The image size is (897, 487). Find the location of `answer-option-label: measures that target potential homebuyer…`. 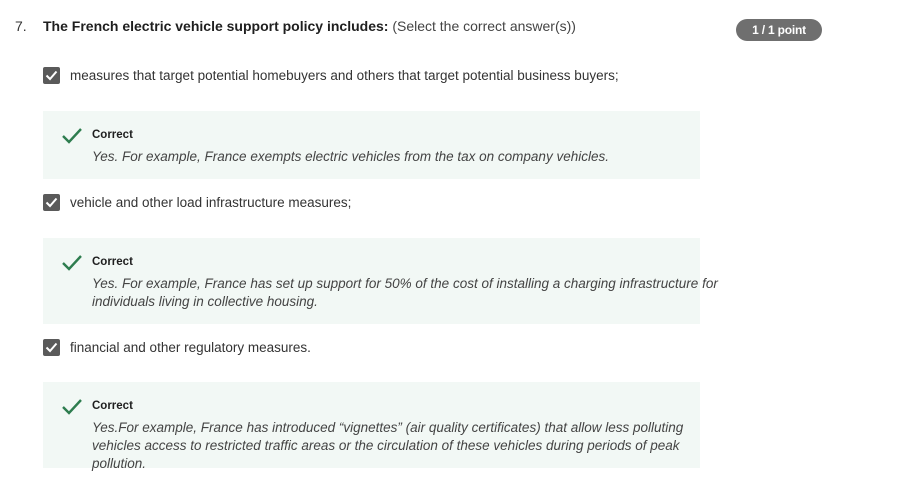

answer-option-label: measures that target potential homebuyer… is located at coordinates (344, 75).